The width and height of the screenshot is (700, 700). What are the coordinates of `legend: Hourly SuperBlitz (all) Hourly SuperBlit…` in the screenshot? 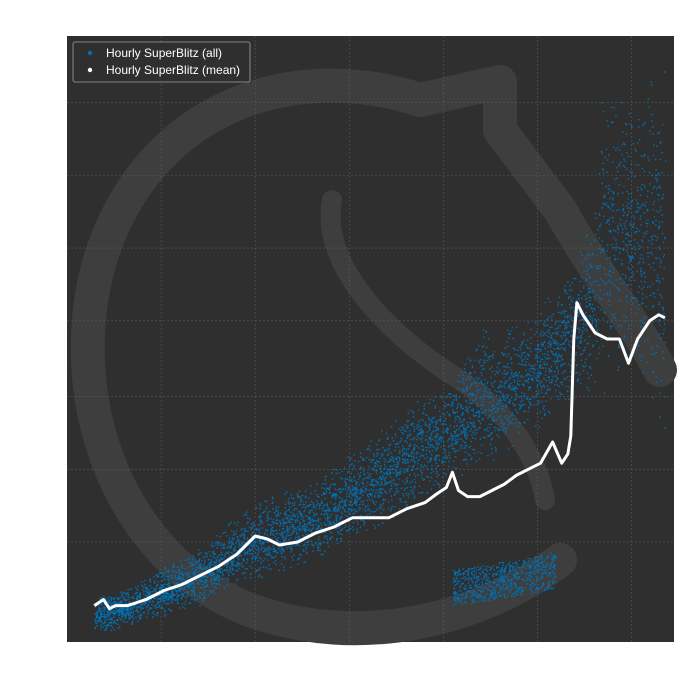 It's located at (161, 62).